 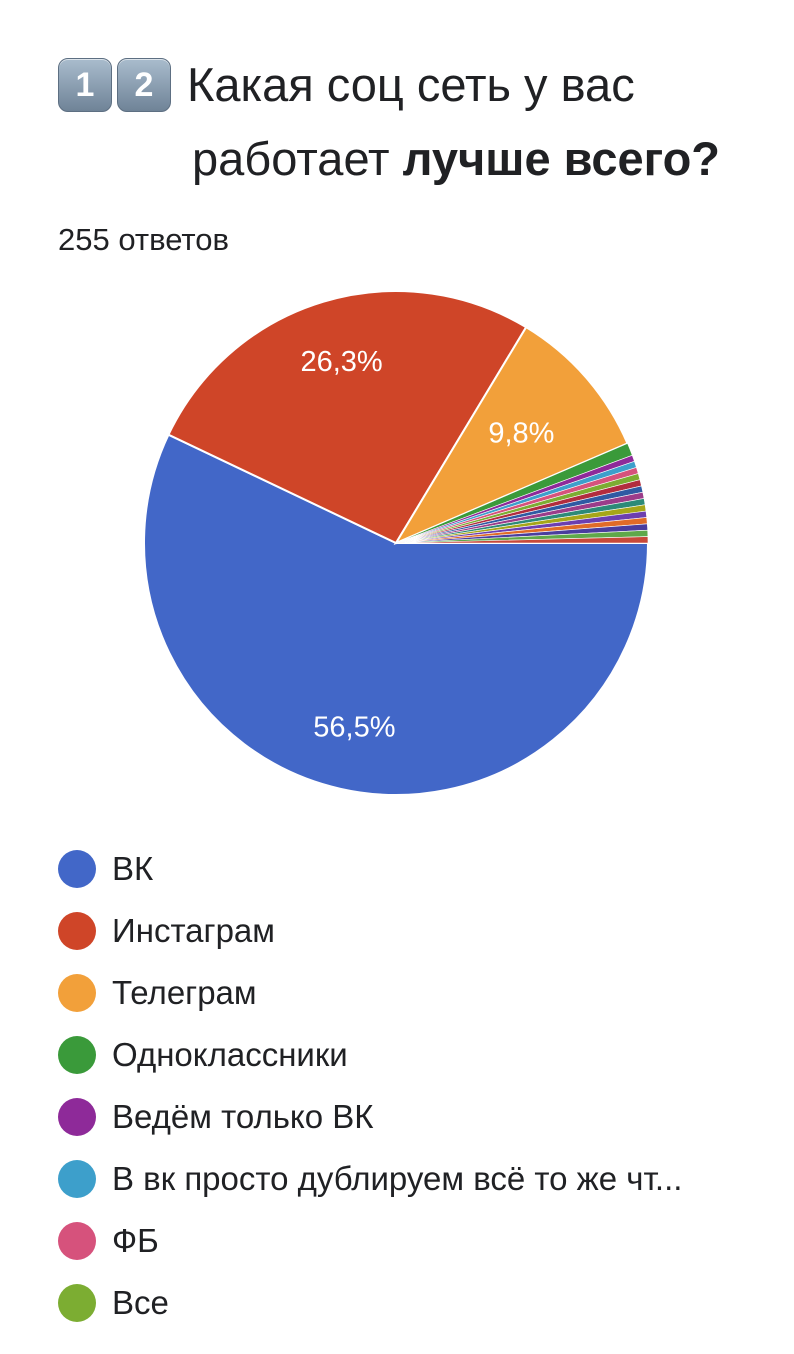 I want to click on title-line-2-bold: лучше всего?, so click(x=561, y=158).